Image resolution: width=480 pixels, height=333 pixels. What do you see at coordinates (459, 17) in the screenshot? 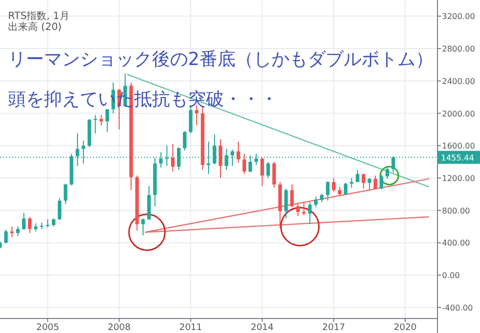
I see `y-tick-label: 3200.00` at bounding box center [459, 17].